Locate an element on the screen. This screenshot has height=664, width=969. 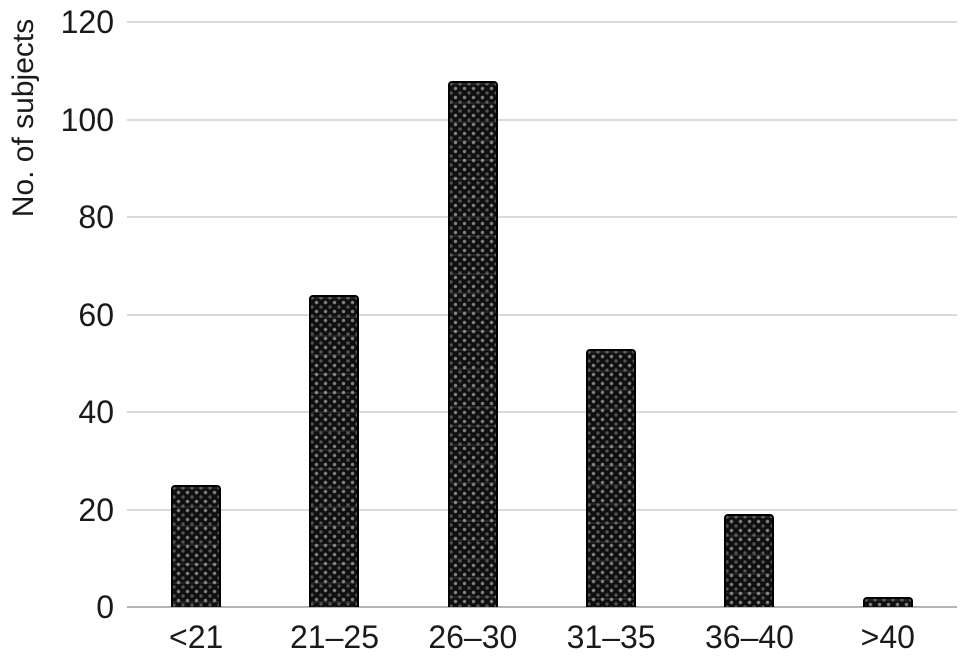
y-tick-label-40: 40 is located at coordinates (96, 412).